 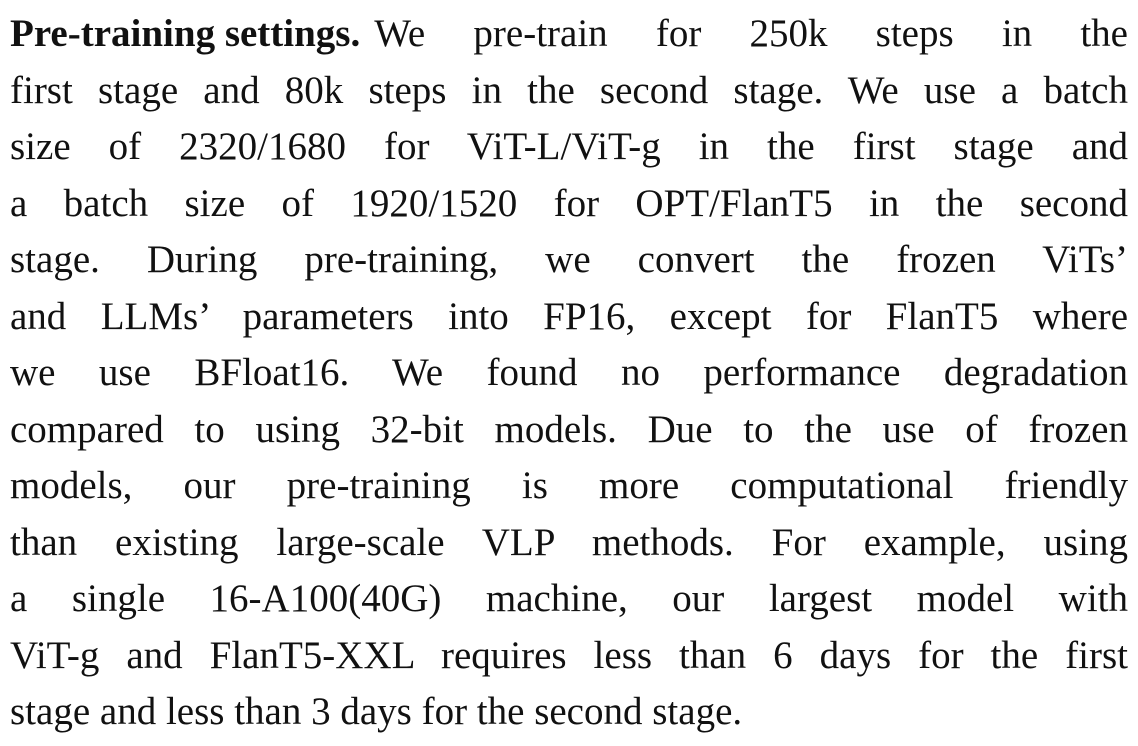 What do you see at coordinates (751, 33) in the screenshot?
I see `paragraph-text: We pre-train for 250k steps in the` at bounding box center [751, 33].